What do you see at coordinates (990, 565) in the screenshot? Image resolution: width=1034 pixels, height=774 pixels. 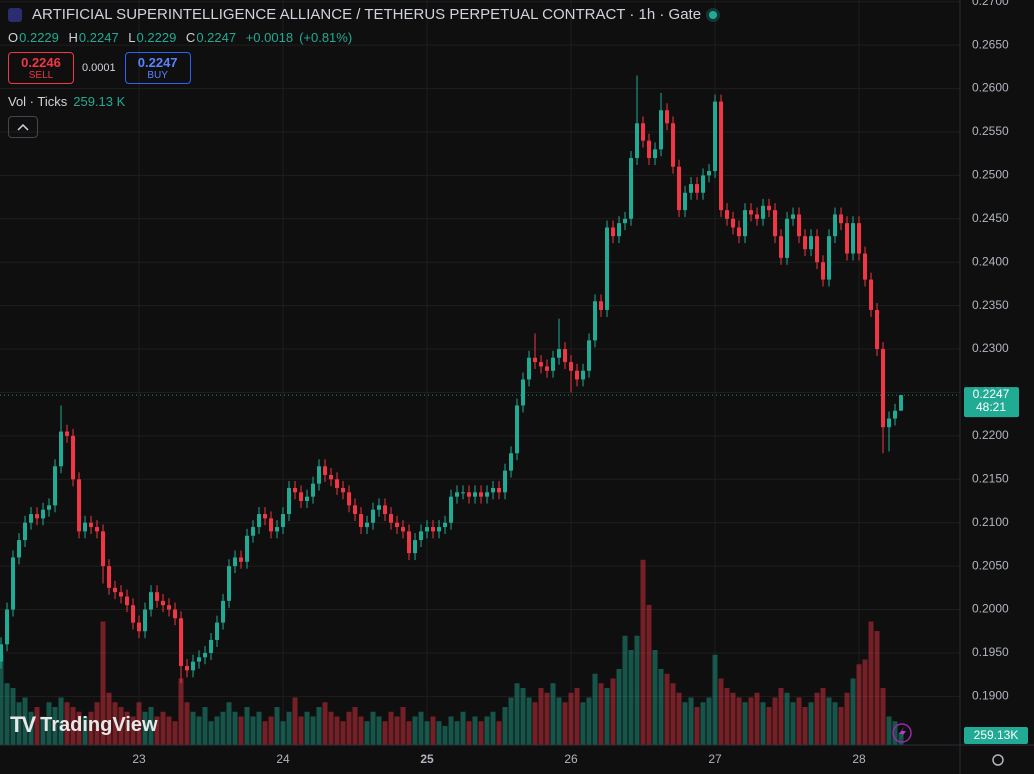 I see `y-tick-label: 0.2050` at bounding box center [990, 565].